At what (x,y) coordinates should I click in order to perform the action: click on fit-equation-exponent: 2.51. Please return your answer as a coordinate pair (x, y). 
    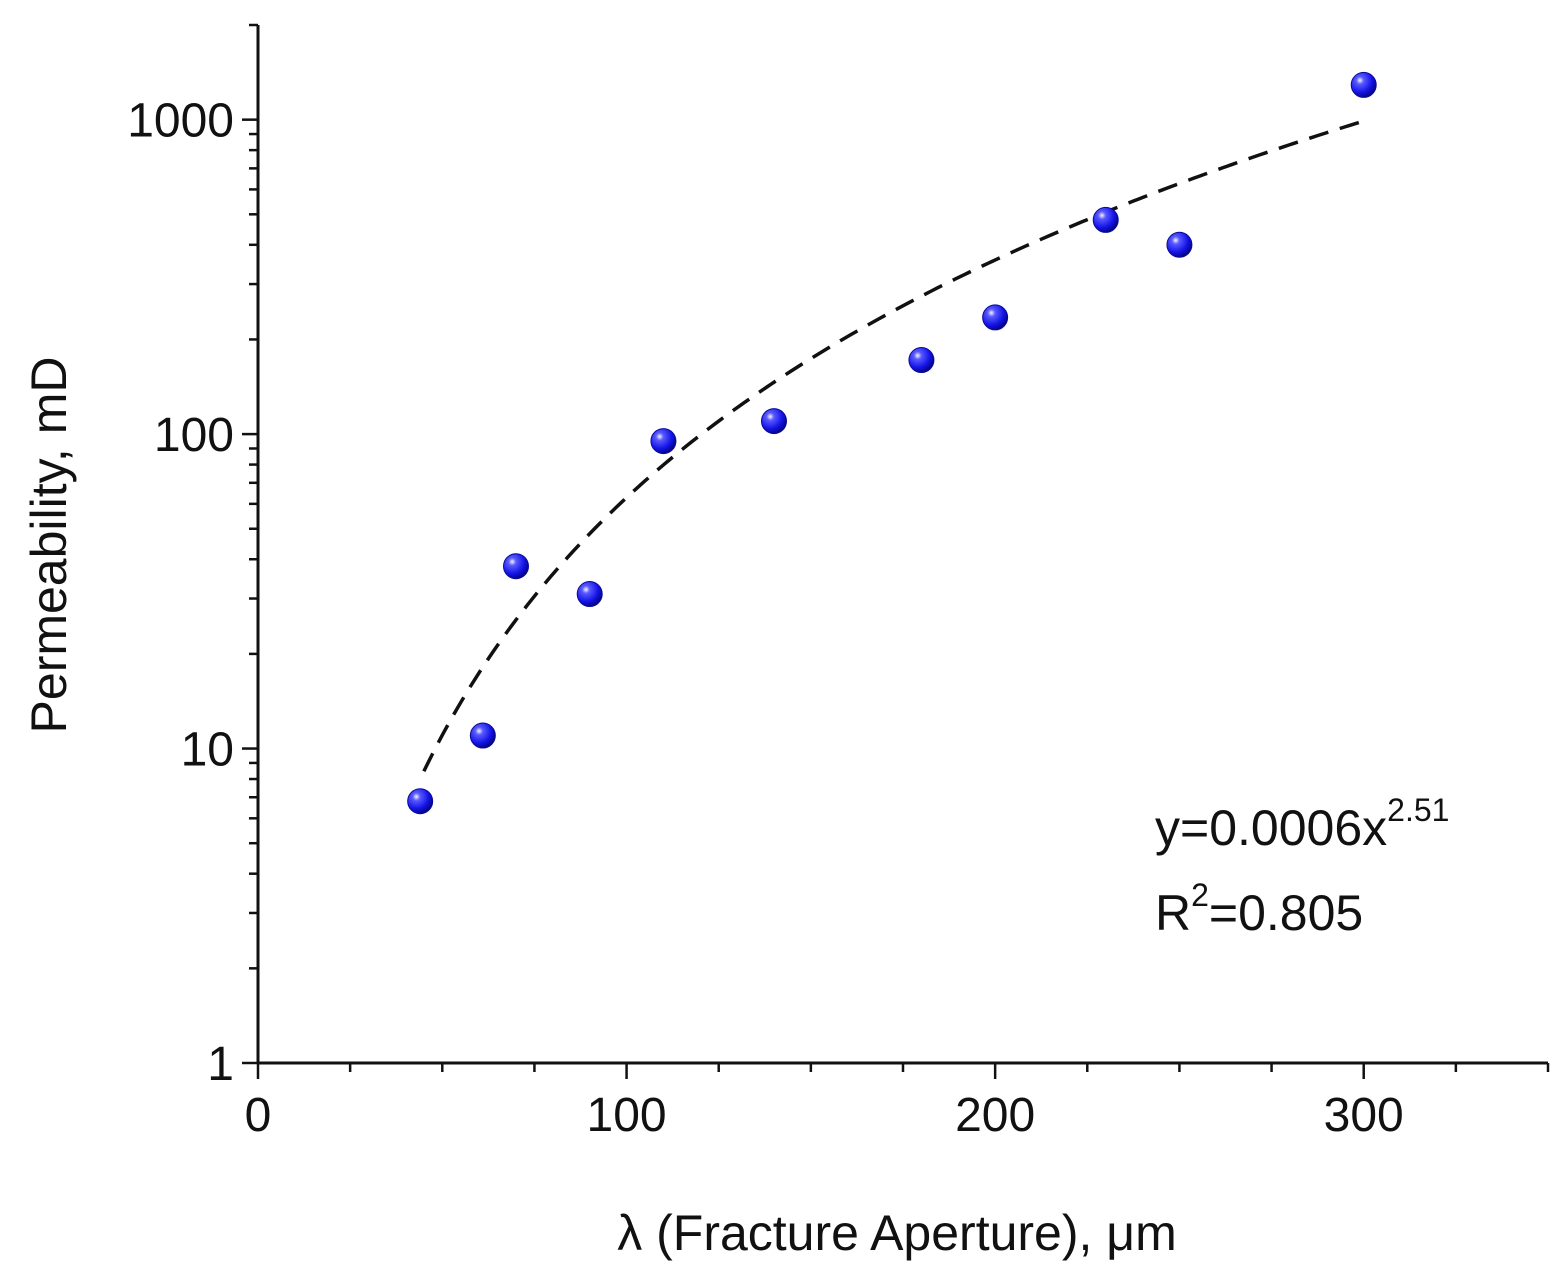
    Looking at the image, I should click on (1418, 810).